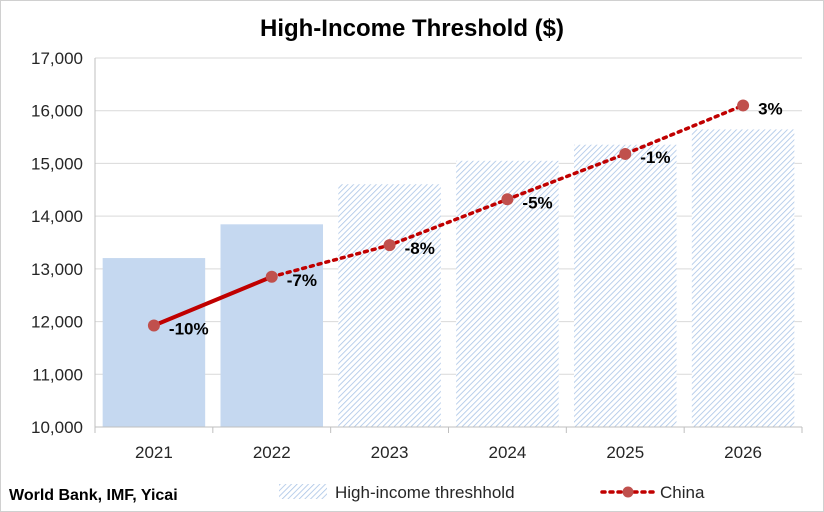 The width and height of the screenshot is (824, 512). Describe the element at coordinates (389, 245) in the screenshot. I see `china-marker-2023` at that location.